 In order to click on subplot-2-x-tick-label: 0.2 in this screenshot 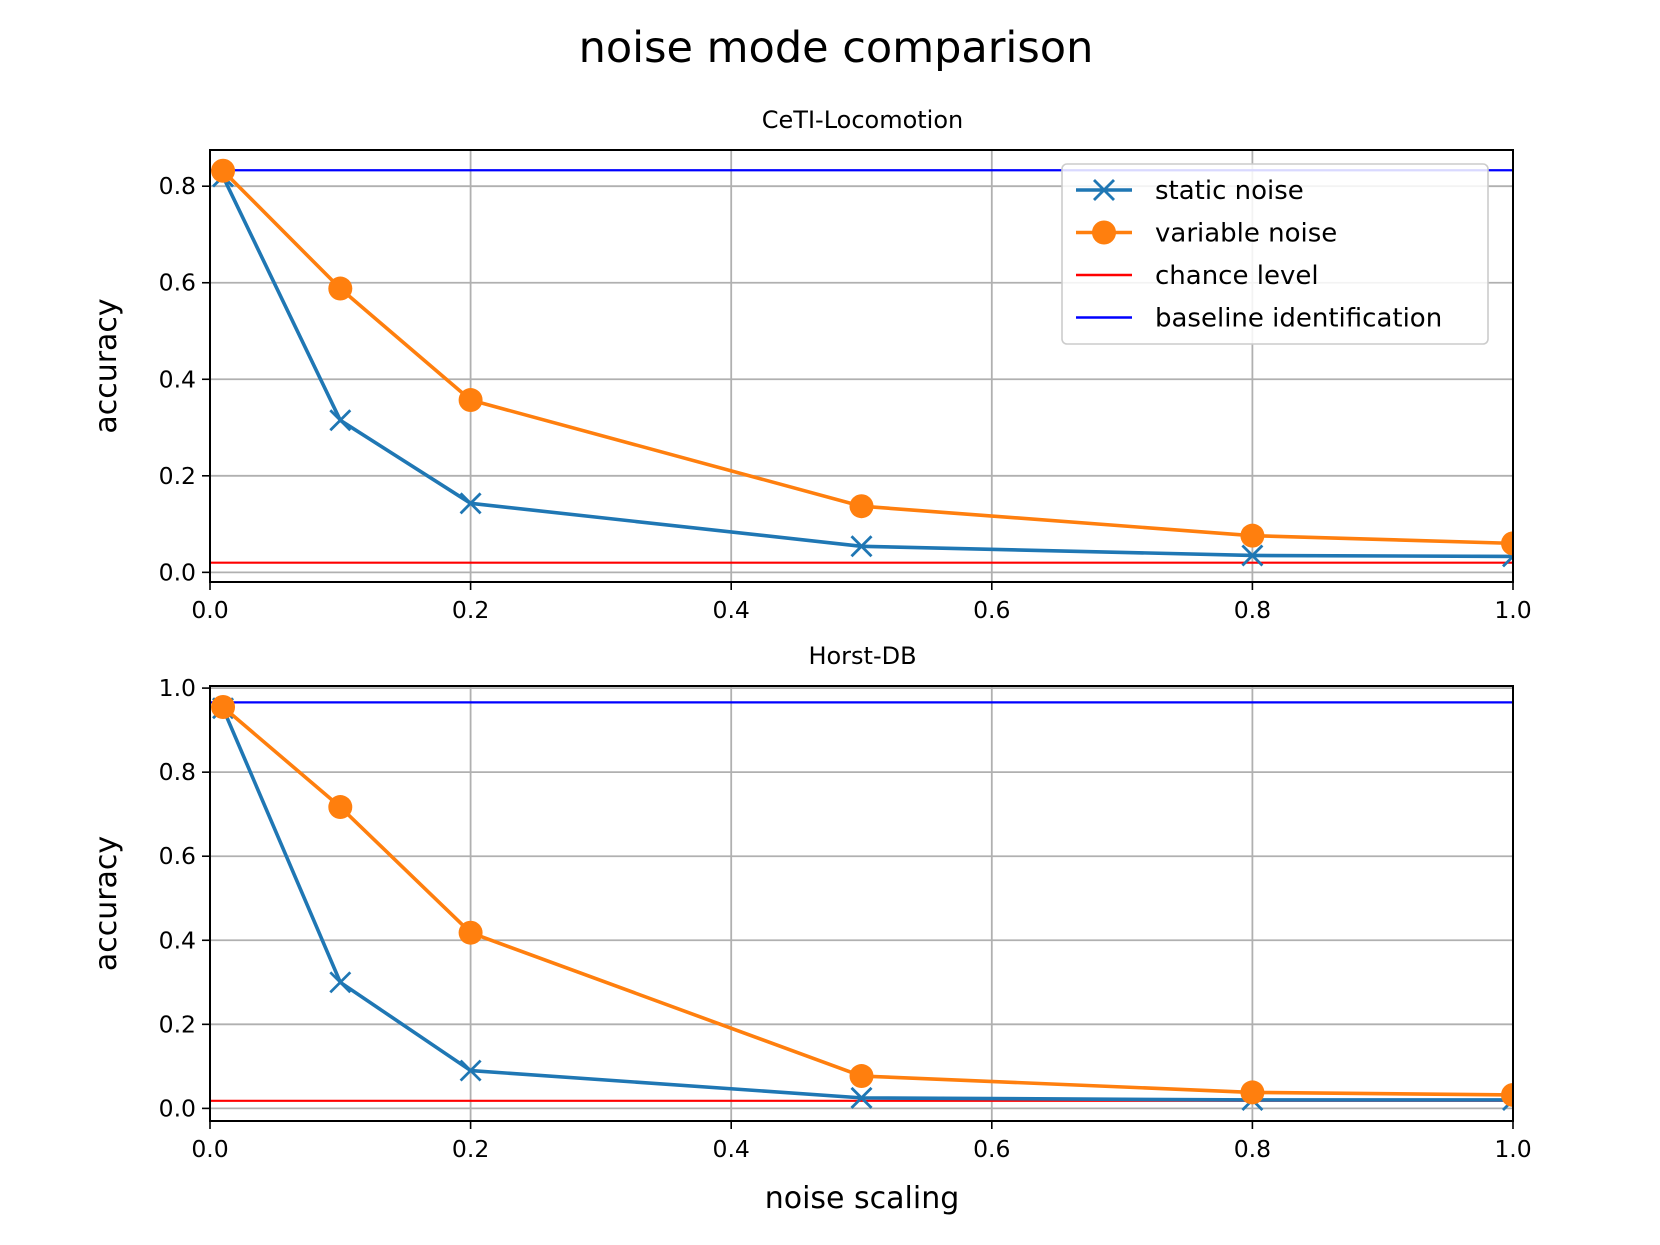, I will do `click(470, 1149)`.